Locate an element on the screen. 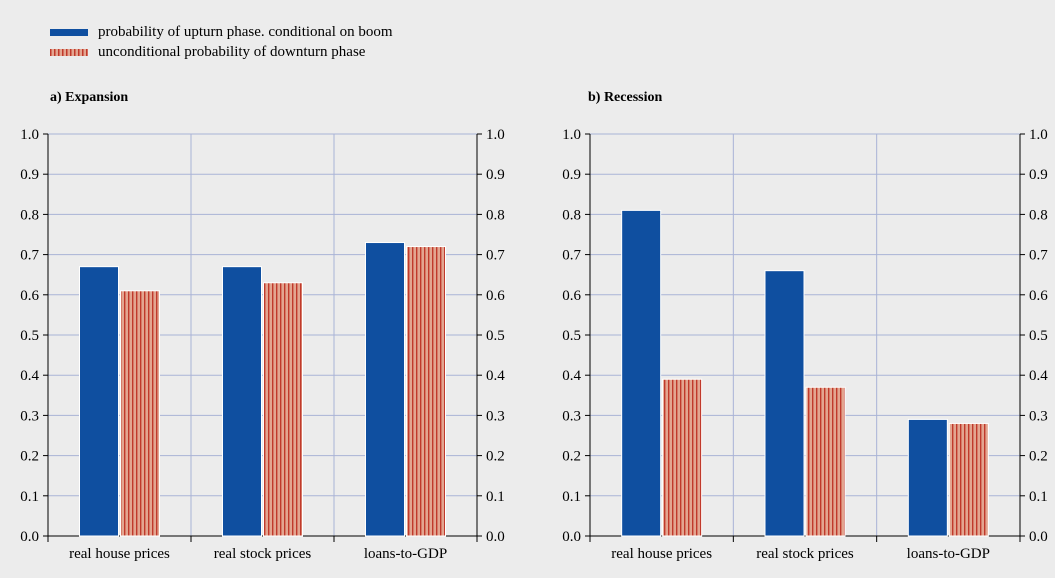 The width and height of the screenshot is (1055, 578). panel-title-recession: b) Recession is located at coordinates (625, 97).